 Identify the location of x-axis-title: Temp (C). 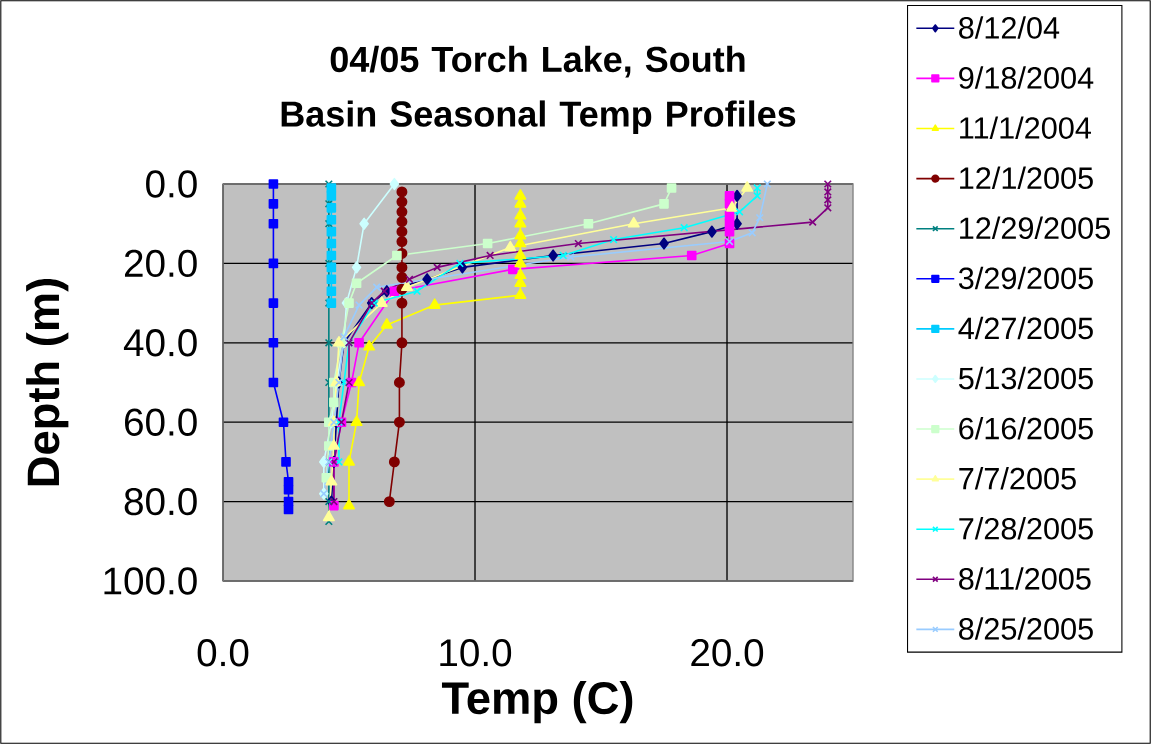
(537, 702).